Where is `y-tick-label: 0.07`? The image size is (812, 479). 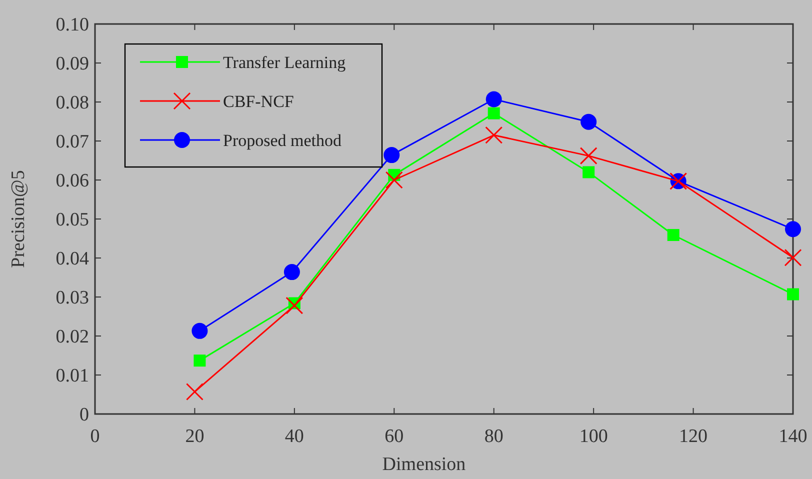 y-tick-label: 0.07 is located at coordinates (72, 142).